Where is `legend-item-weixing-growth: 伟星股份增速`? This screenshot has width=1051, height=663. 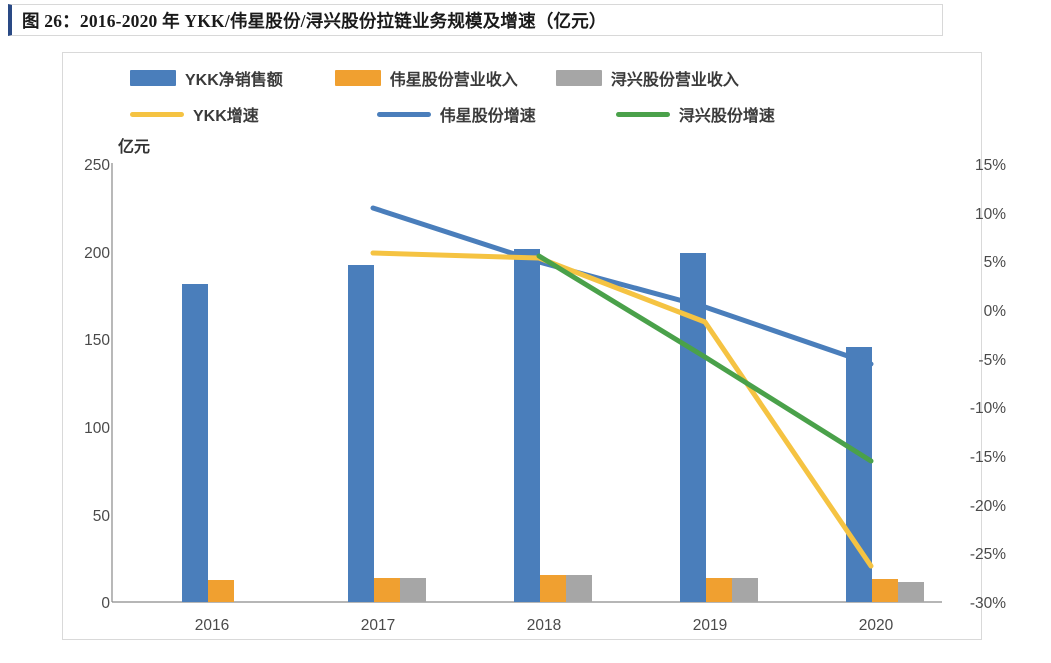
legend-item-weixing-growth: 伟星股份增速 is located at coordinates (456, 114).